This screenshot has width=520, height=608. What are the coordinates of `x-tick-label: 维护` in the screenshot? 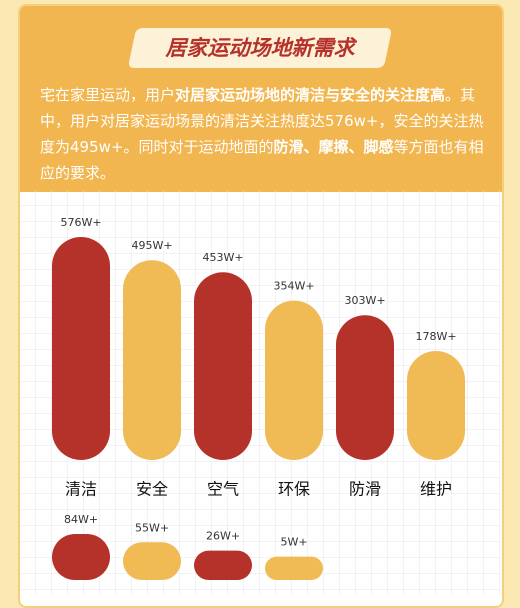 It's located at (436, 489).